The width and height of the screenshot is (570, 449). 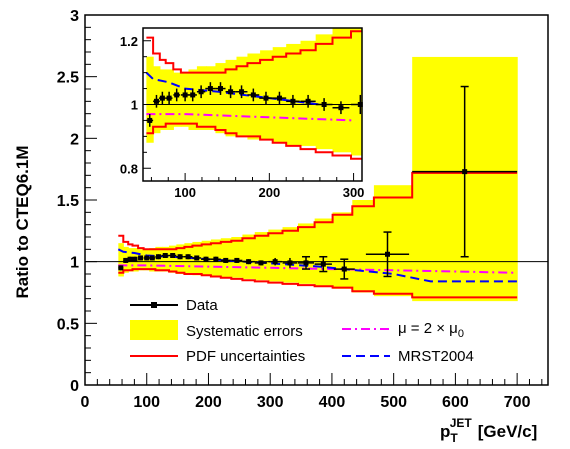 I want to click on legend-pdf-label: PDF uncertainties, so click(x=245, y=356).